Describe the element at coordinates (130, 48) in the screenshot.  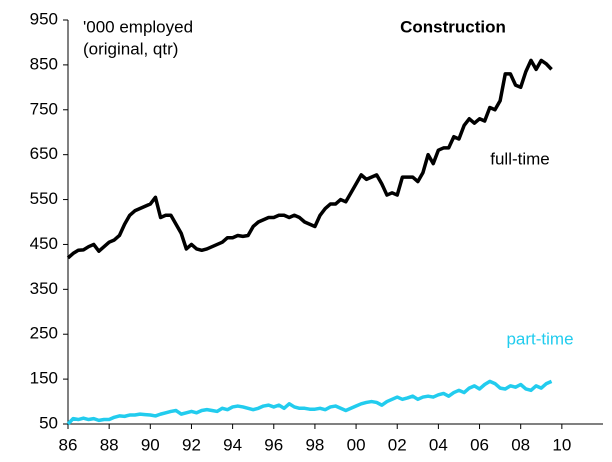
I see `subtitle: (original, qtr)` at that location.